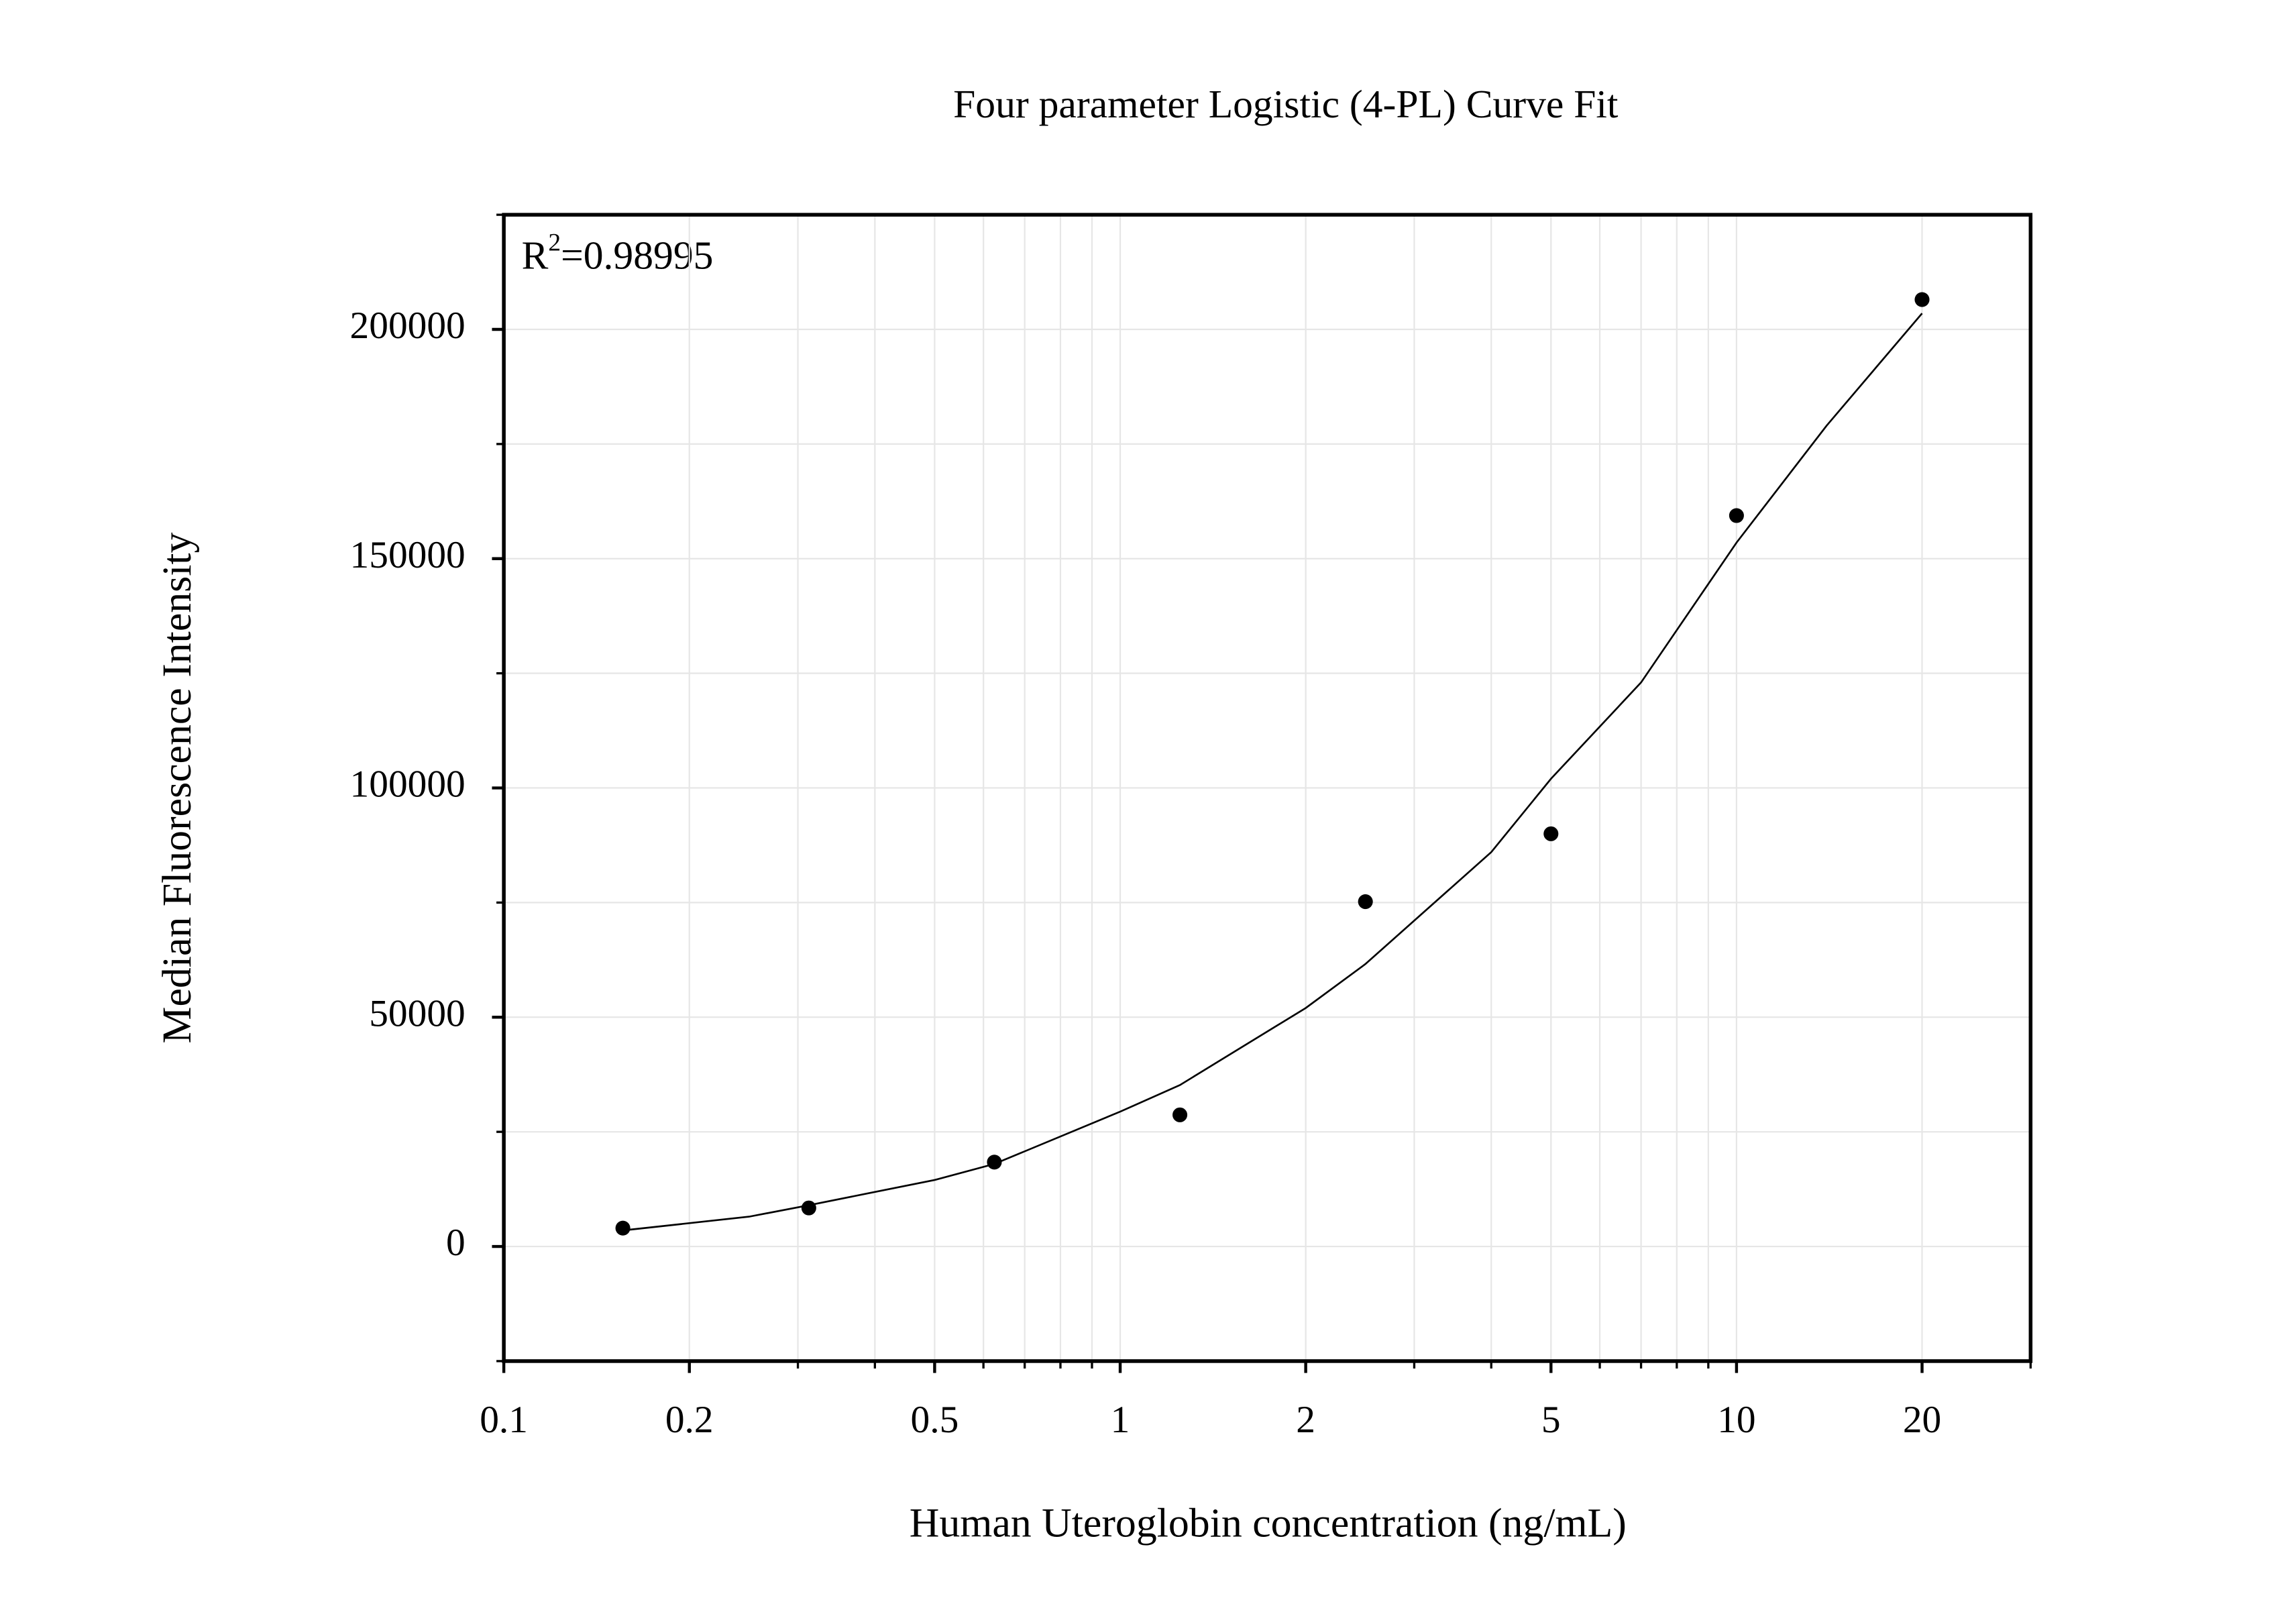 The height and width of the screenshot is (1604, 2296). I want to click on y-tick-label: 200000, so click(408, 326).